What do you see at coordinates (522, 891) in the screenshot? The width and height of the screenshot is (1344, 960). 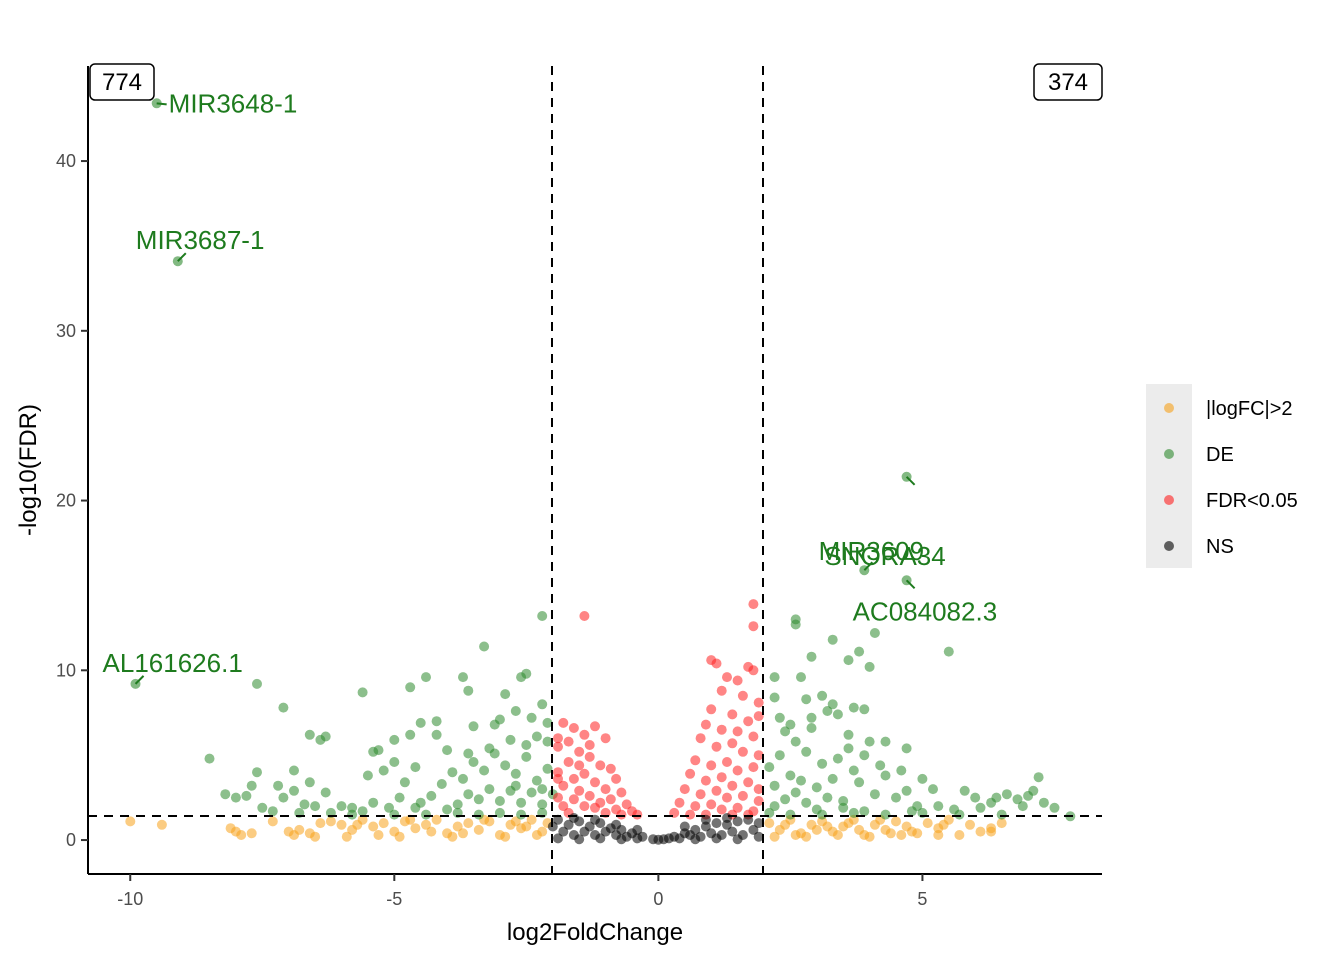 I see `x-ticks: -10 -5 0 5` at bounding box center [522, 891].